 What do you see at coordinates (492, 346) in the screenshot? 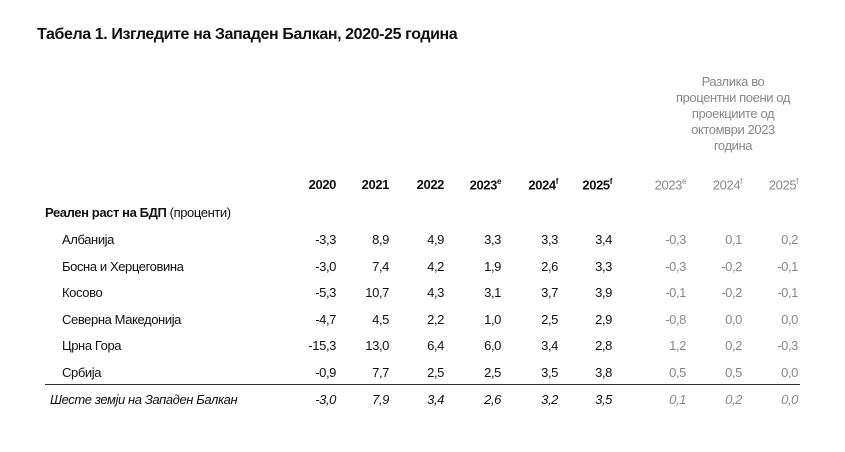
I see `cell: 6,0` at bounding box center [492, 346].